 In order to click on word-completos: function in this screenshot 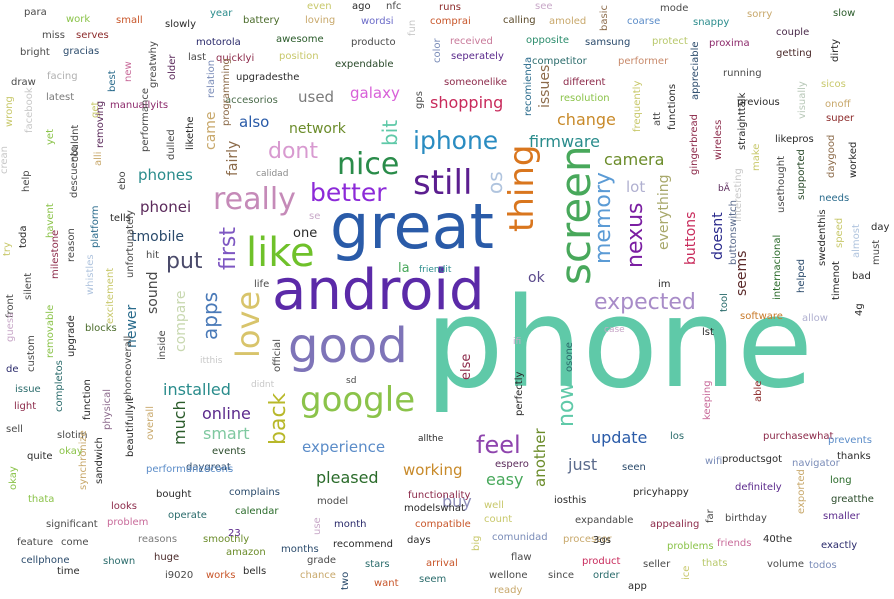, I will do `click(87, 399)`.